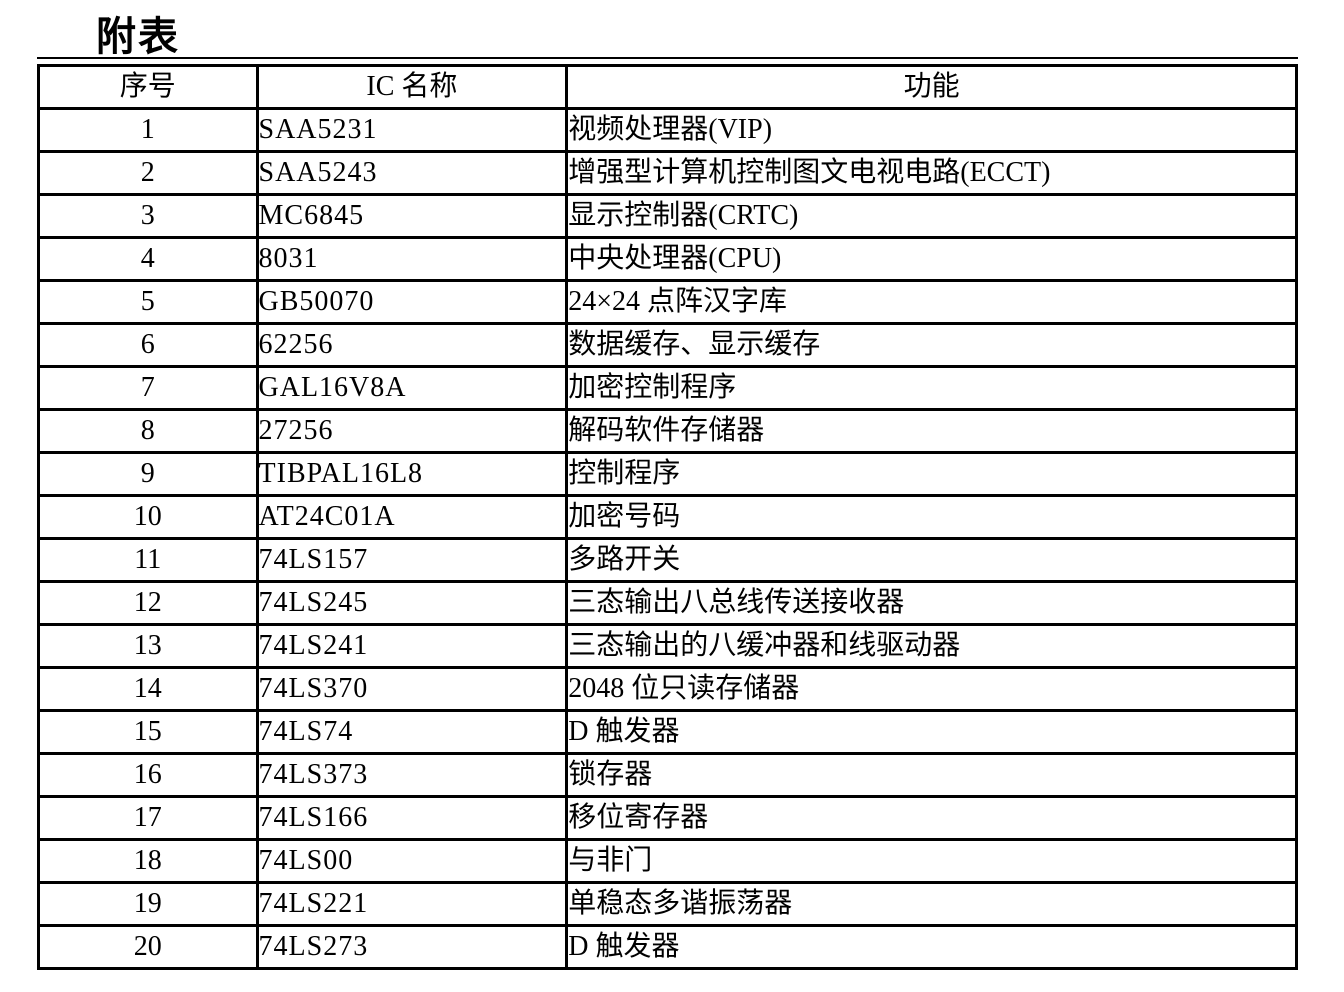 The image size is (1344, 992). I want to click on header-function: 功能, so click(931, 87).